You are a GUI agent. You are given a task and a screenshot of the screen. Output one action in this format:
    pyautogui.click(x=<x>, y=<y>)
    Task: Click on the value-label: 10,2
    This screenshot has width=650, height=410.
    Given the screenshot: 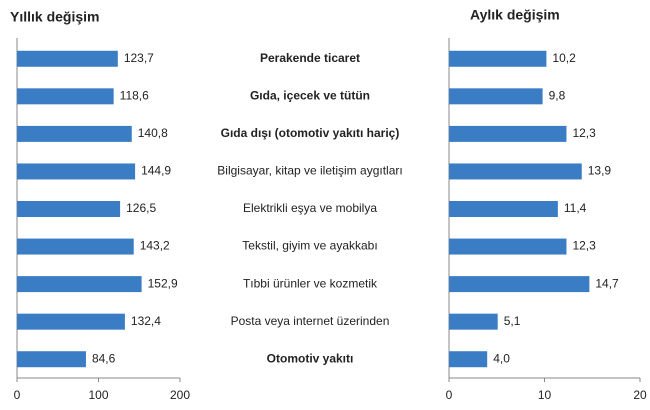 What is the action you would take?
    pyautogui.click(x=564, y=58)
    